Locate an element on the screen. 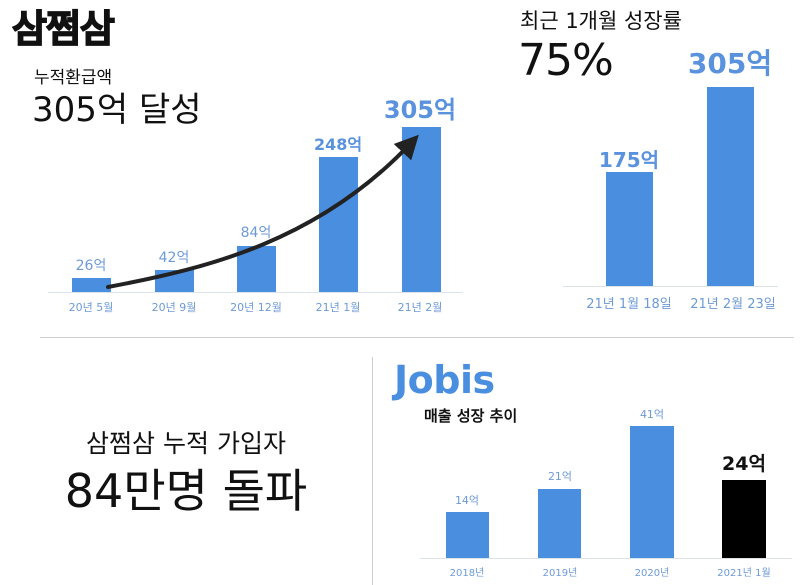 This screenshot has height=585, width=800. jobis-value-4: 24억 is located at coordinates (744, 464).